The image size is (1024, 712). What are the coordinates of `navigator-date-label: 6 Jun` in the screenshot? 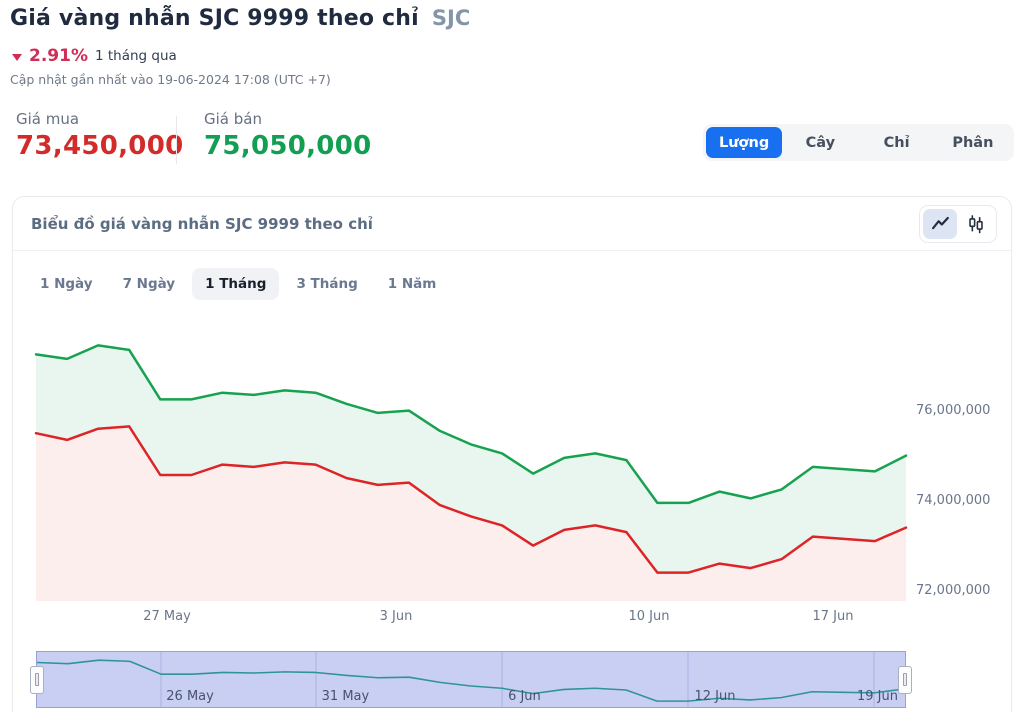 It's located at (524, 696).